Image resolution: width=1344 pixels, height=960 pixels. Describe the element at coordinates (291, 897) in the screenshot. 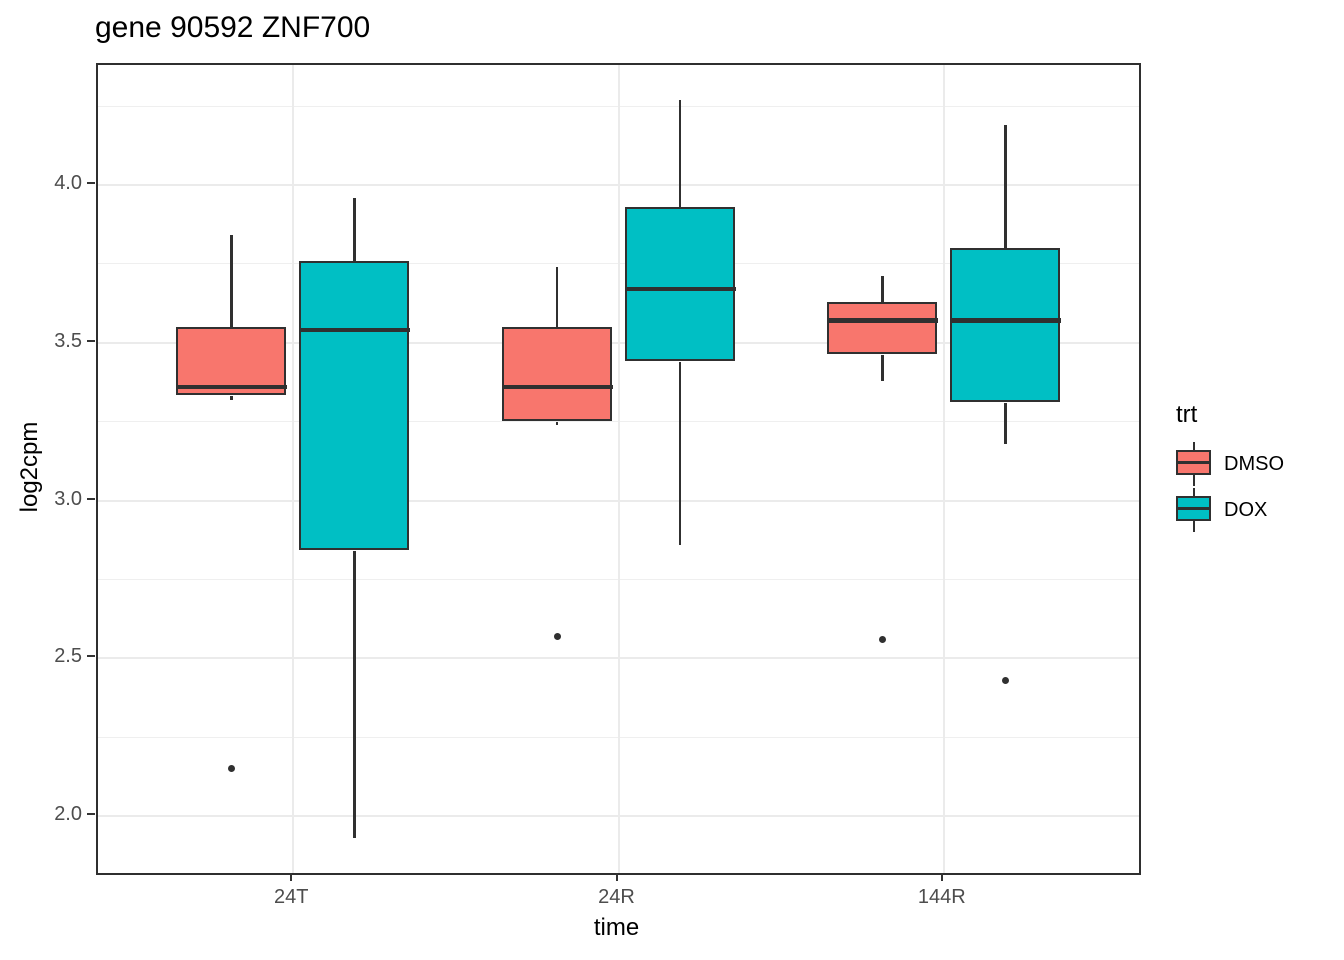

I see `x-tick-label: 24T` at that location.